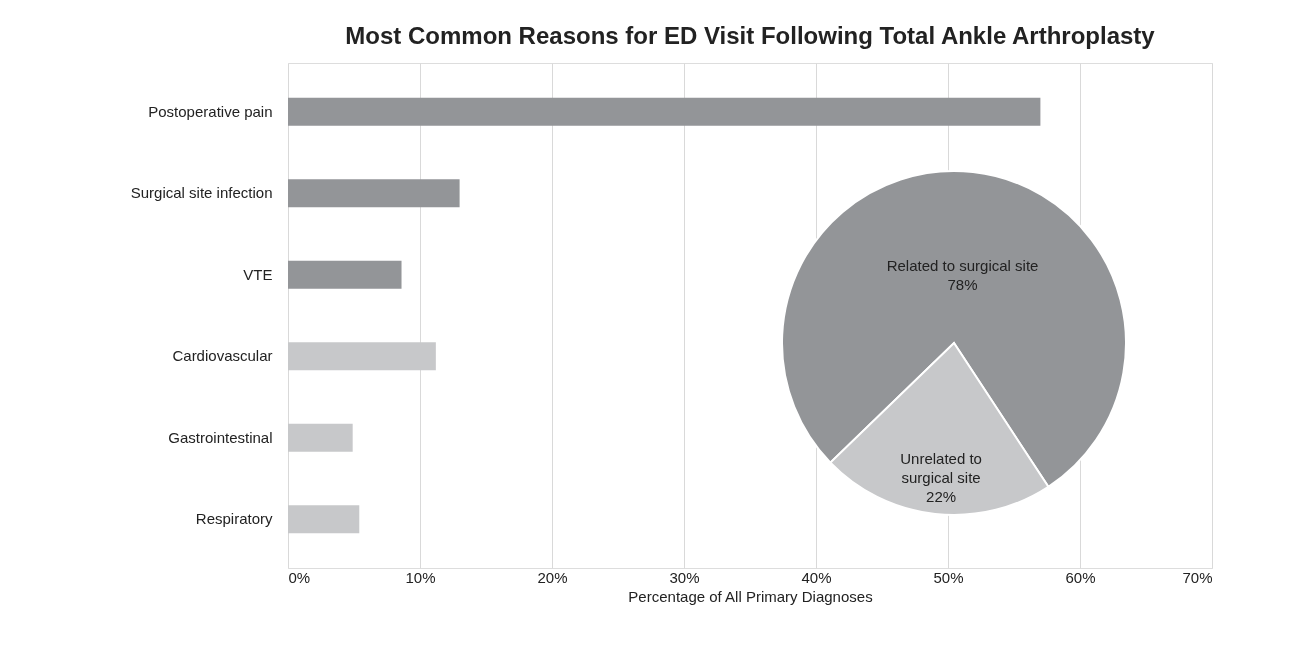 The height and width of the screenshot is (645, 1313). I want to click on y-tick-label: VTE, so click(258, 274).